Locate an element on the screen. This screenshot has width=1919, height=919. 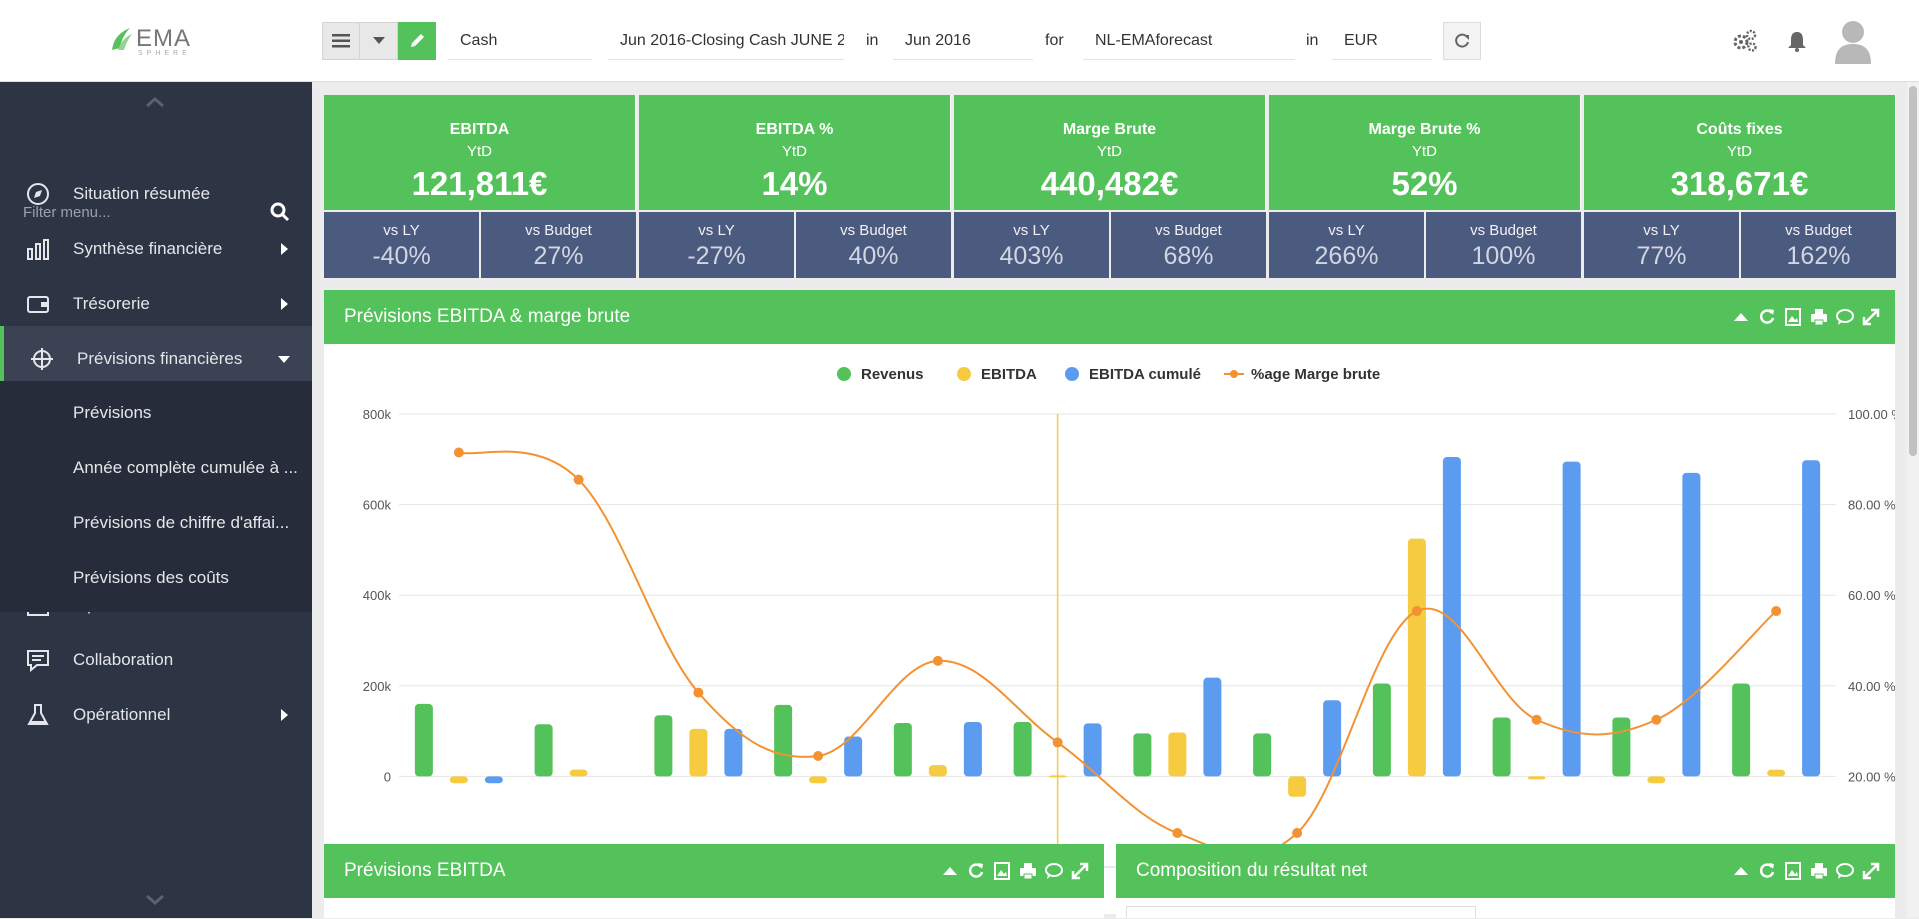
menu-dropdown-button is located at coordinates (379, 41).